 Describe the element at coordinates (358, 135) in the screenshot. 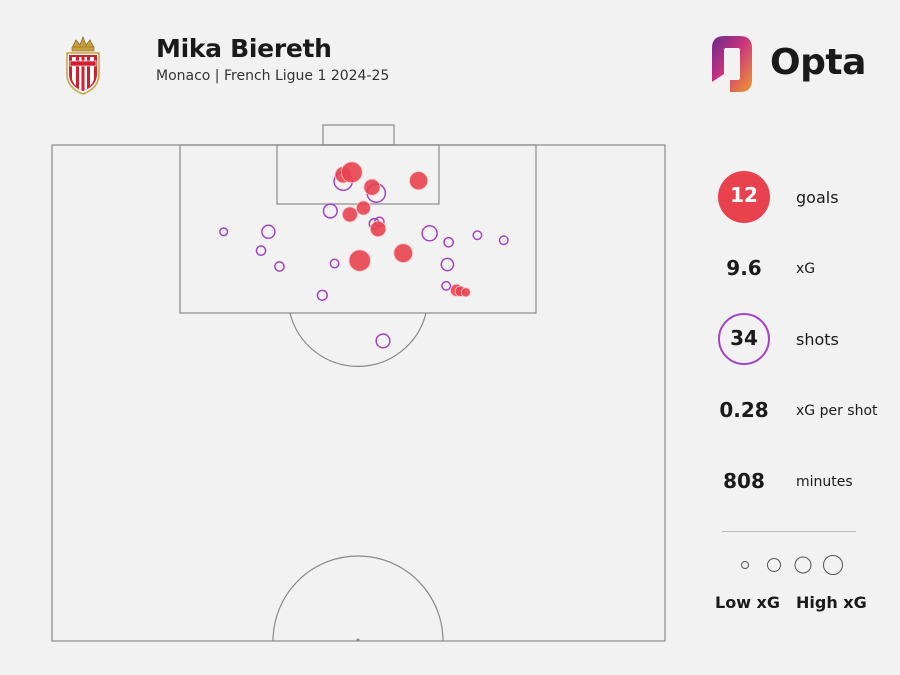

I see `goal` at that location.